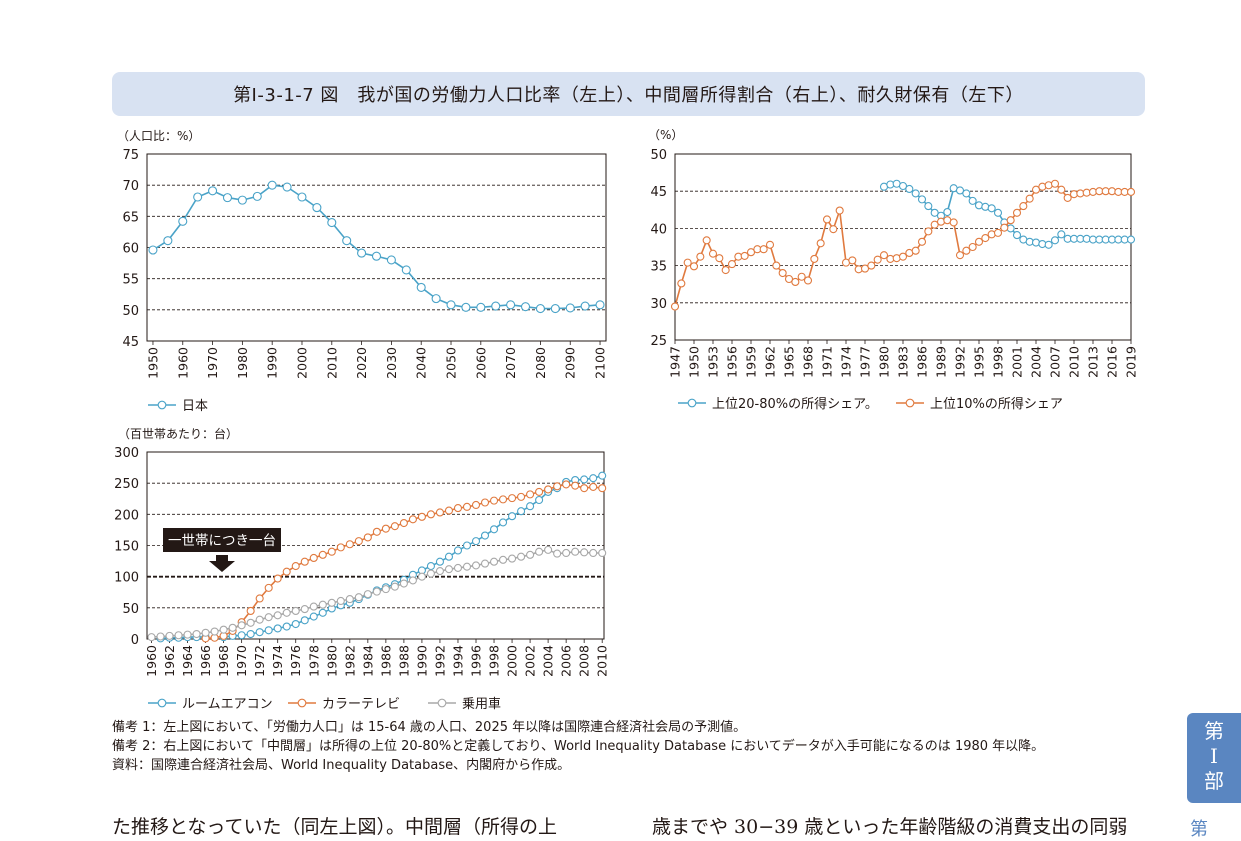  Describe the element at coordinates (222, 563) in the screenshot. I see `annotation-arrow-icon` at that location.